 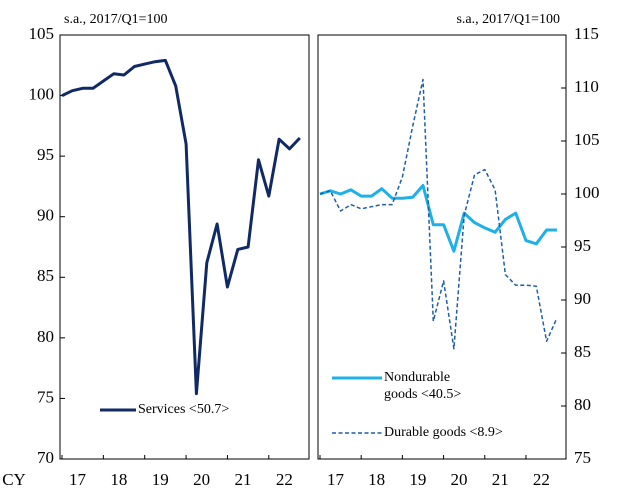 What do you see at coordinates (586, 86) in the screenshot?
I see `y-tick-label: 110` at bounding box center [586, 86].